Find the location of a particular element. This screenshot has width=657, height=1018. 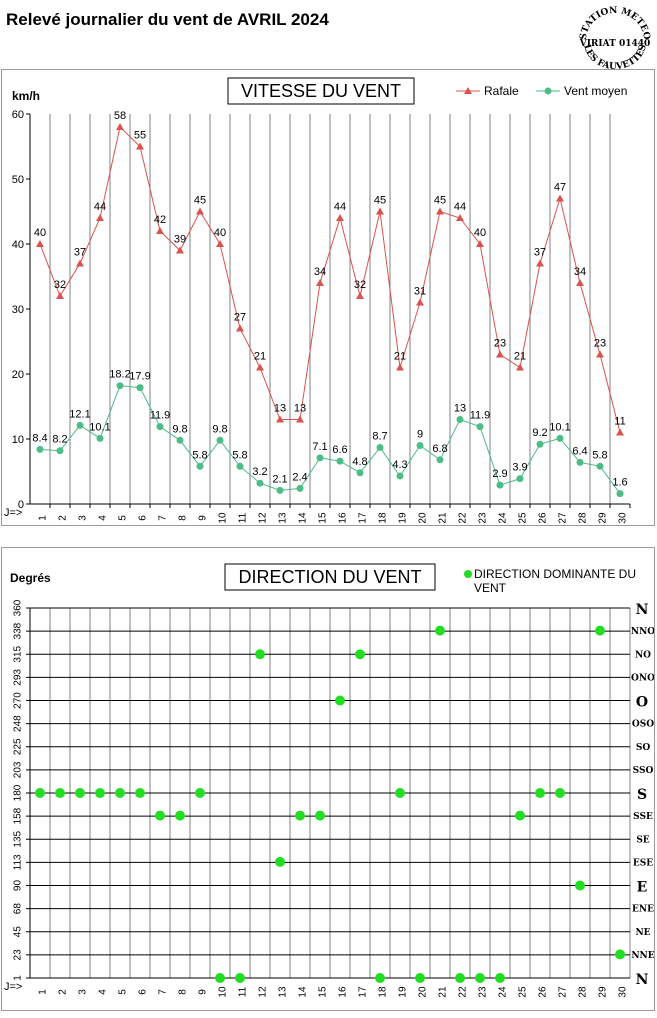

data-label: 11.9 is located at coordinates (160, 416).